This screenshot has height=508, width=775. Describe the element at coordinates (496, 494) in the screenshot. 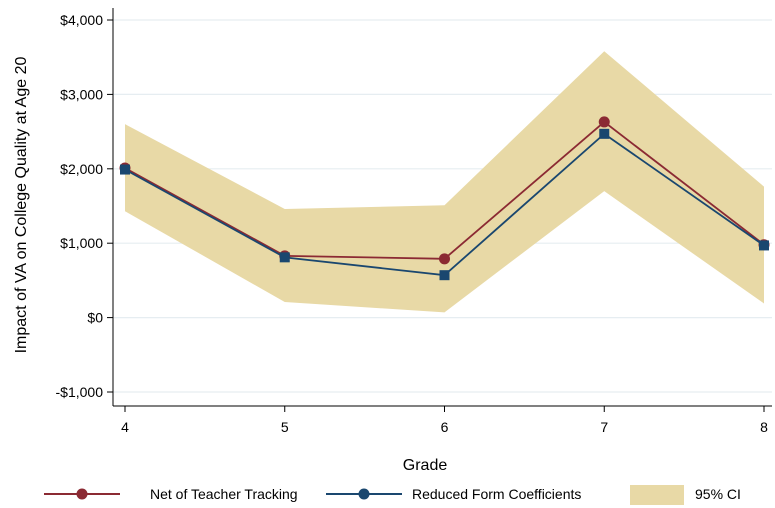

I see `legend-label-series-2: Reduced Form Coefficients` at that location.